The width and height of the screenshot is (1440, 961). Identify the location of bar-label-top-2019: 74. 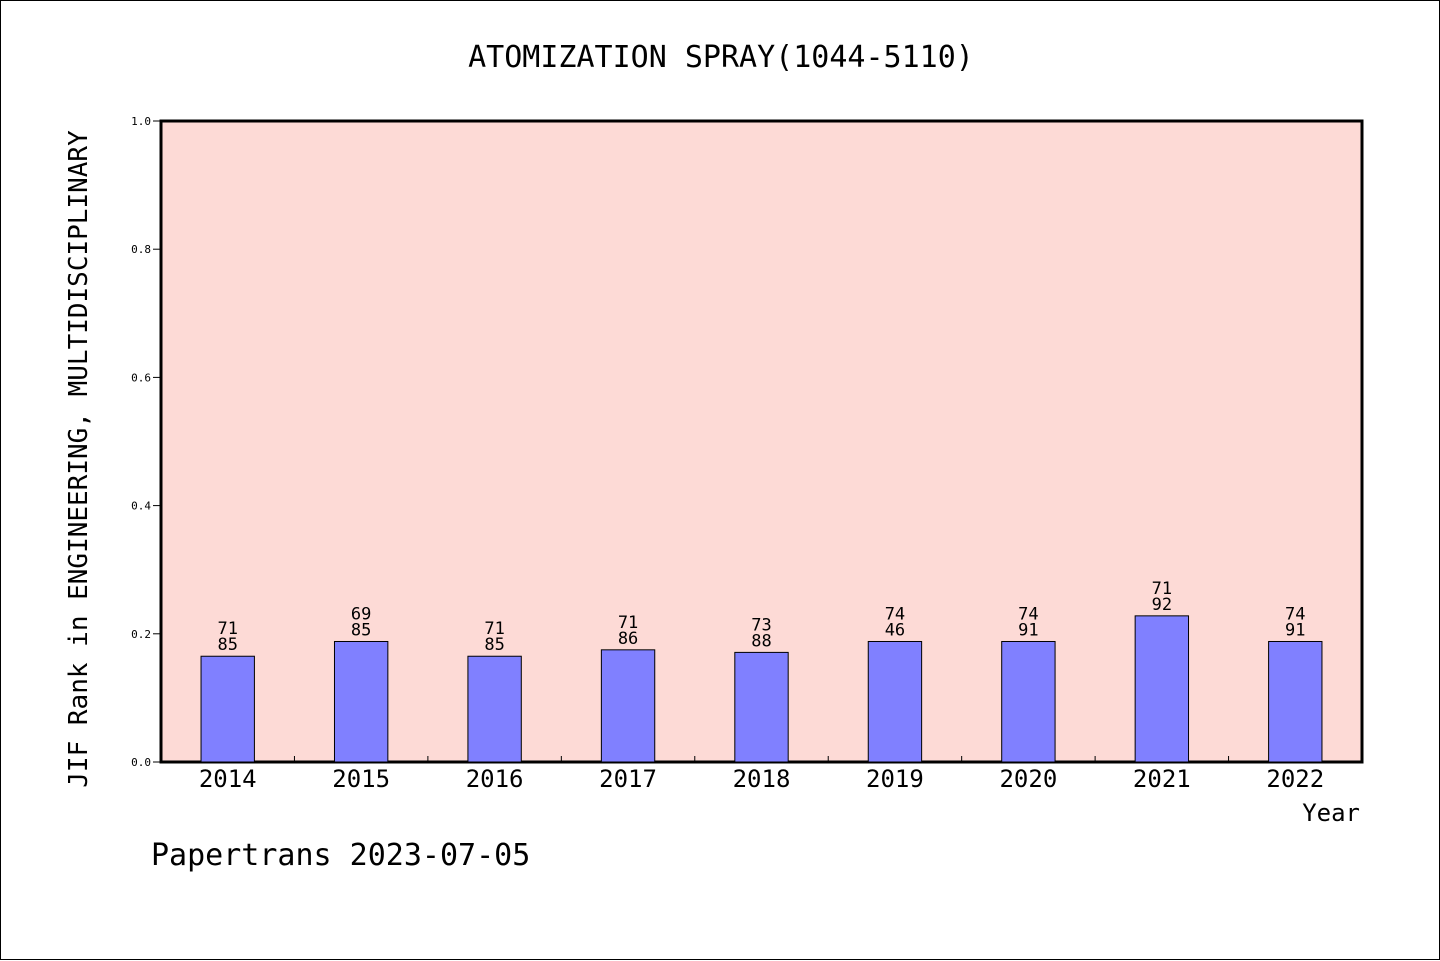
(895, 614).